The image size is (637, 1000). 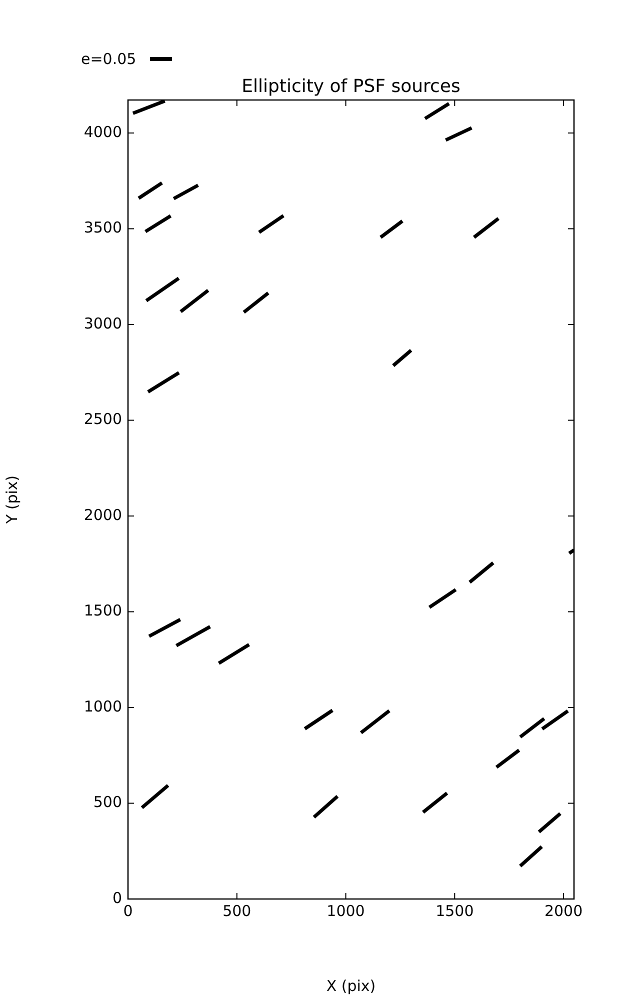 I want to click on x-tick-label: 1500, so click(x=455, y=911).